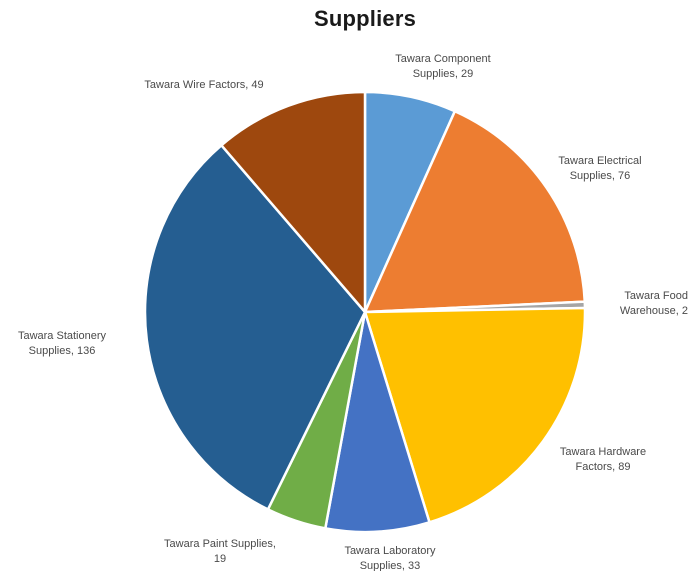 The height and width of the screenshot is (571, 690). Describe the element at coordinates (599, 168) in the screenshot. I see `data-label-tawara-electrical-supplies: Tawara Electrical Supplies, 76` at that location.